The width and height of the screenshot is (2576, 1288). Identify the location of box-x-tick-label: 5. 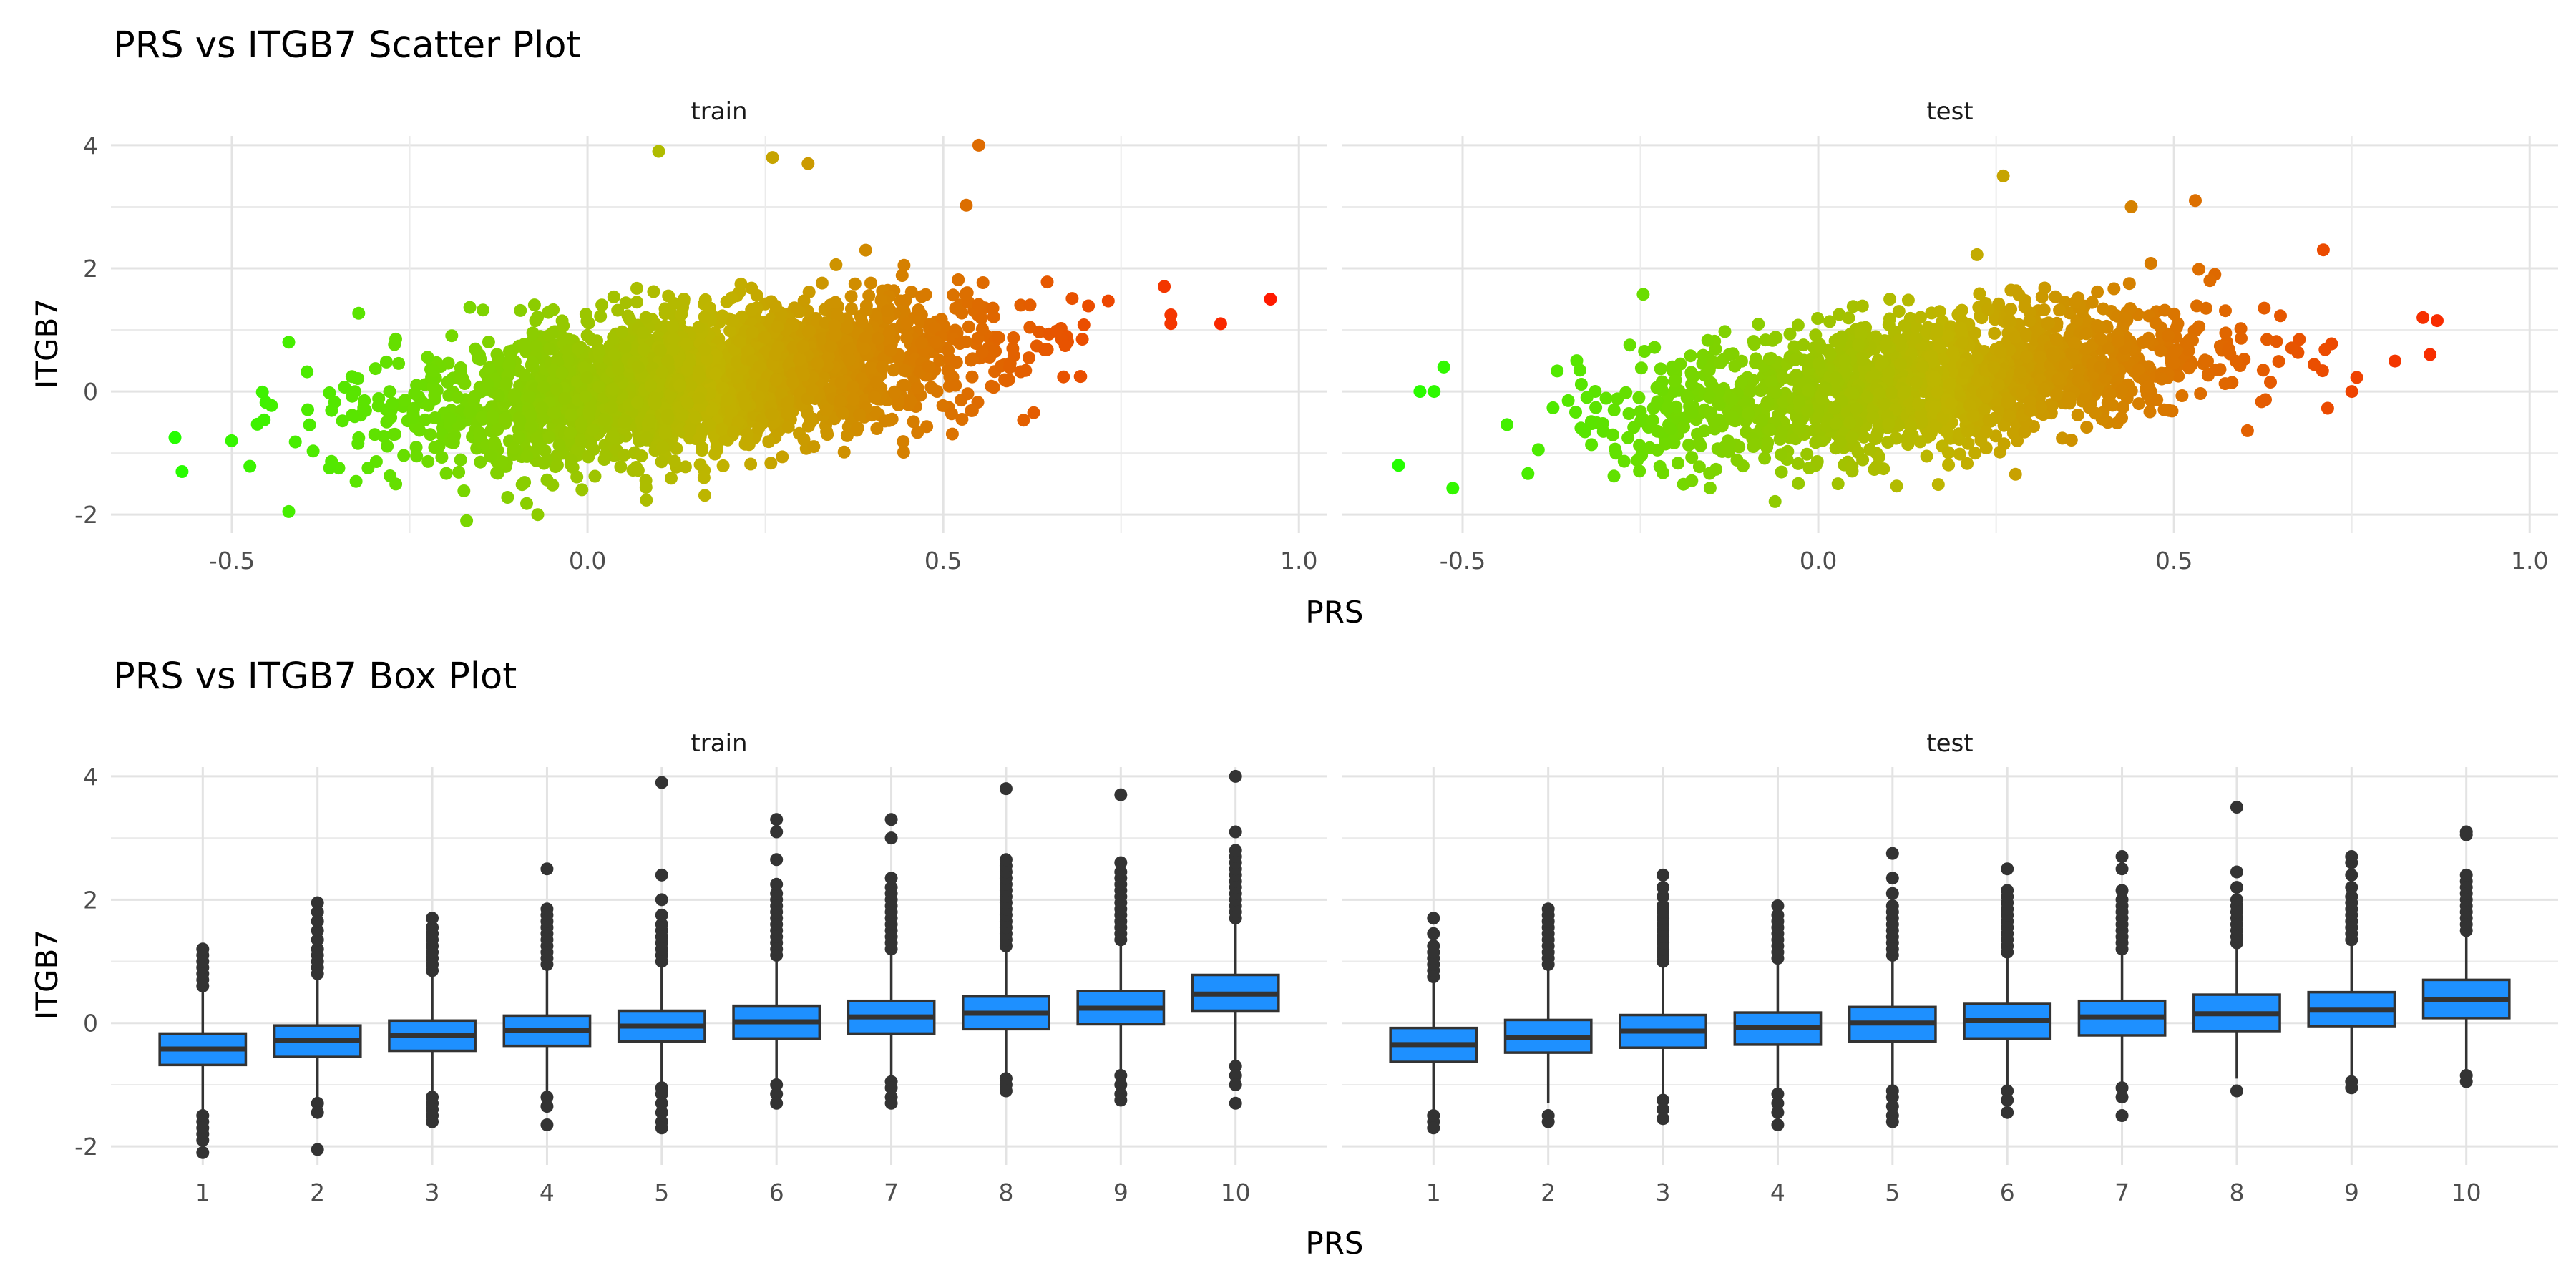
(1892, 1192).